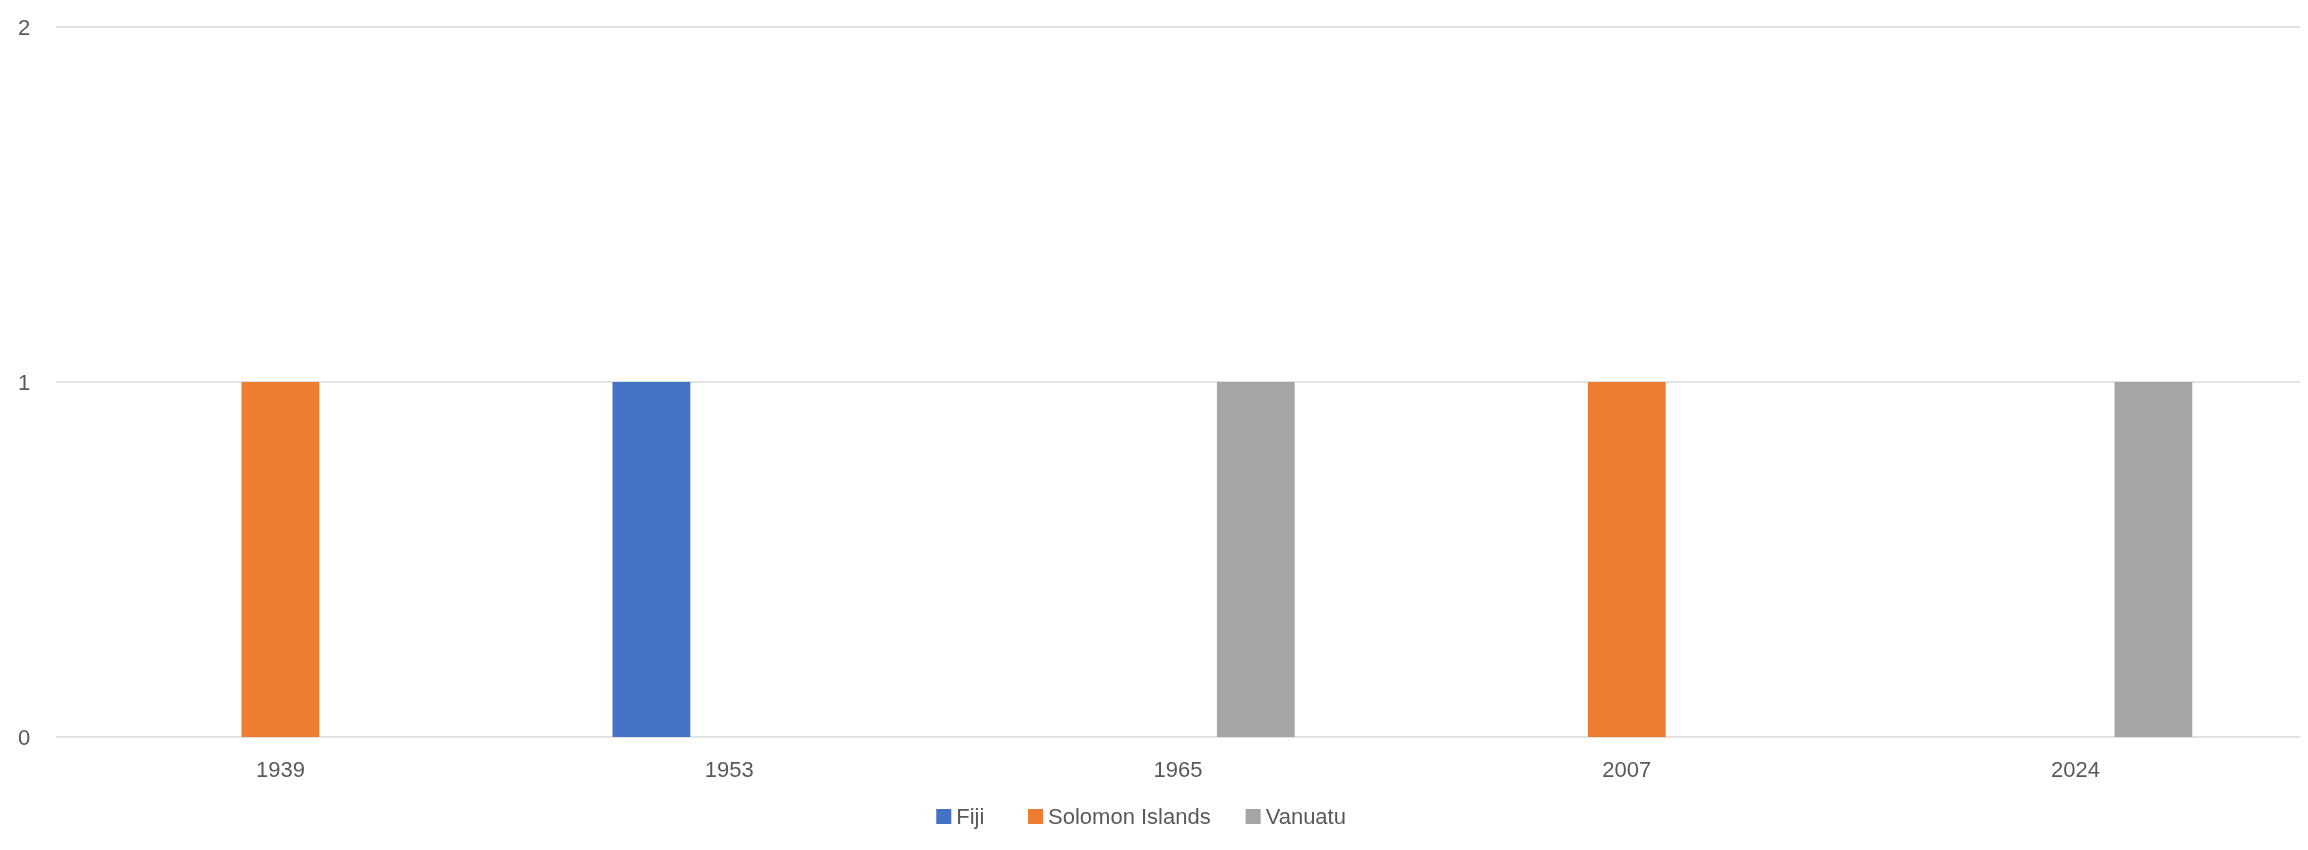 The width and height of the screenshot is (2308, 850). What do you see at coordinates (1129, 816) in the screenshot?
I see `legend-label: Solomon Islands` at bounding box center [1129, 816].